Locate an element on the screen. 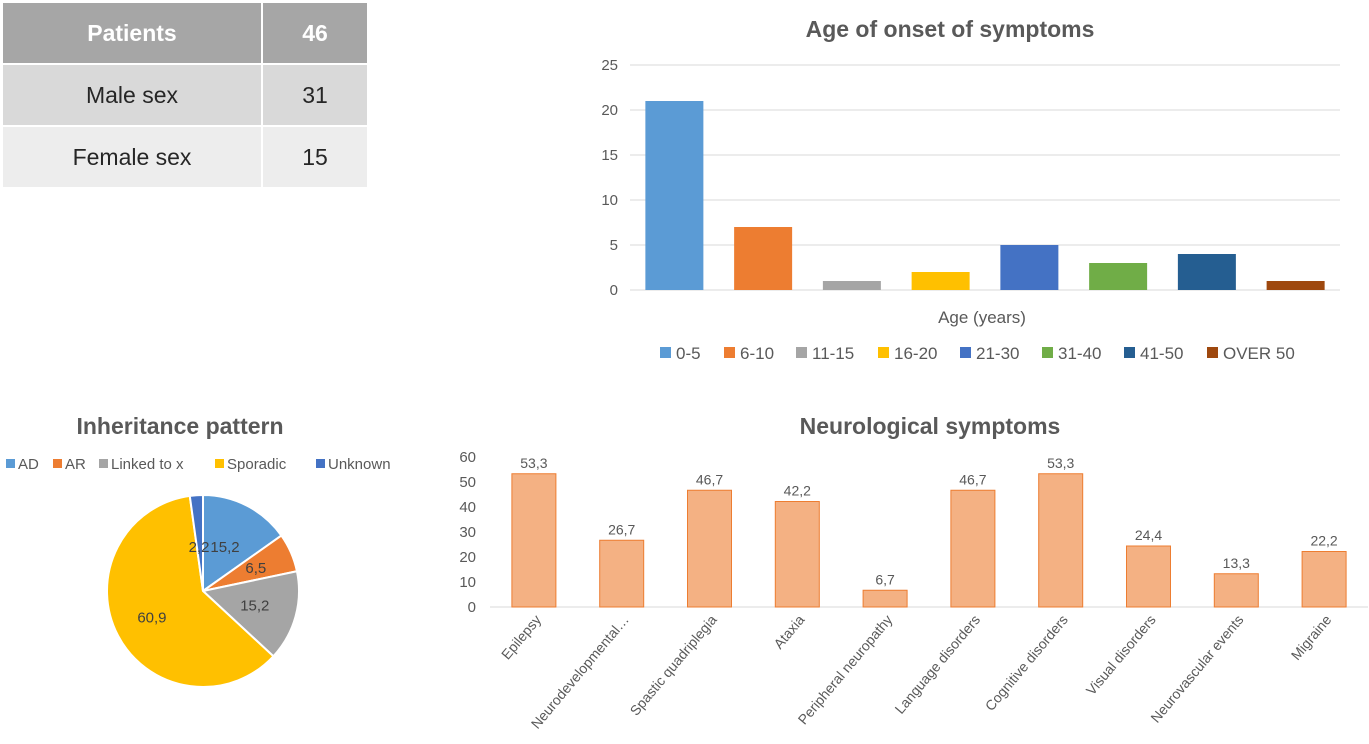 The width and height of the screenshot is (1369, 744). table-cell: Male sex is located at coordinates (132, 95).